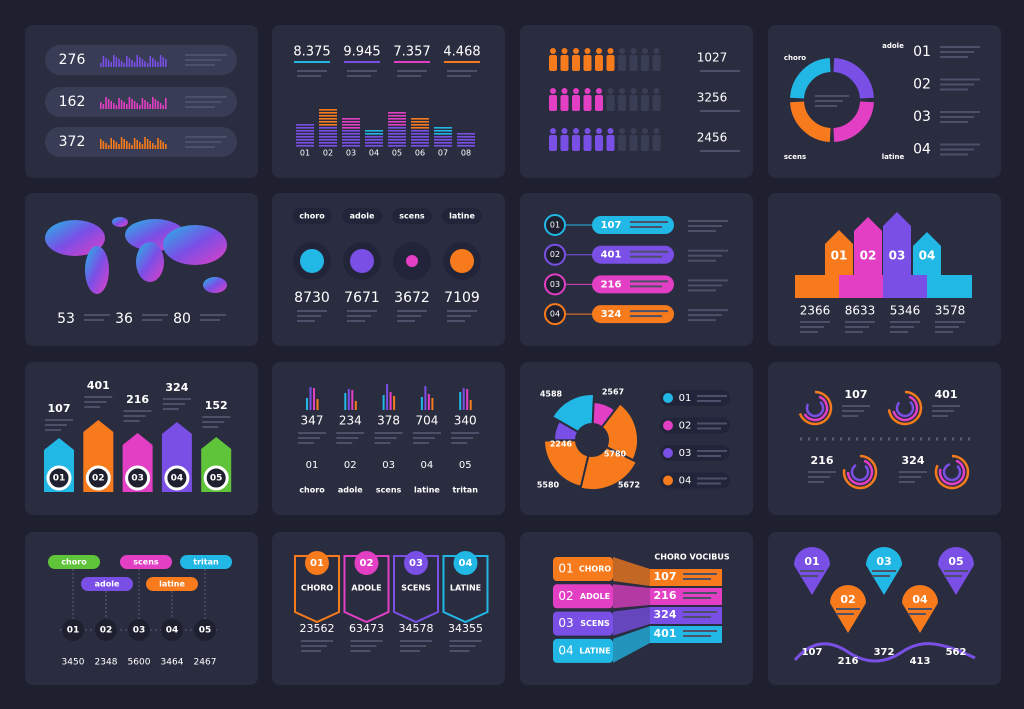  Describe the element at coordinates (955, 561) in the screenshot. I see `pin-number: 05` at that location.